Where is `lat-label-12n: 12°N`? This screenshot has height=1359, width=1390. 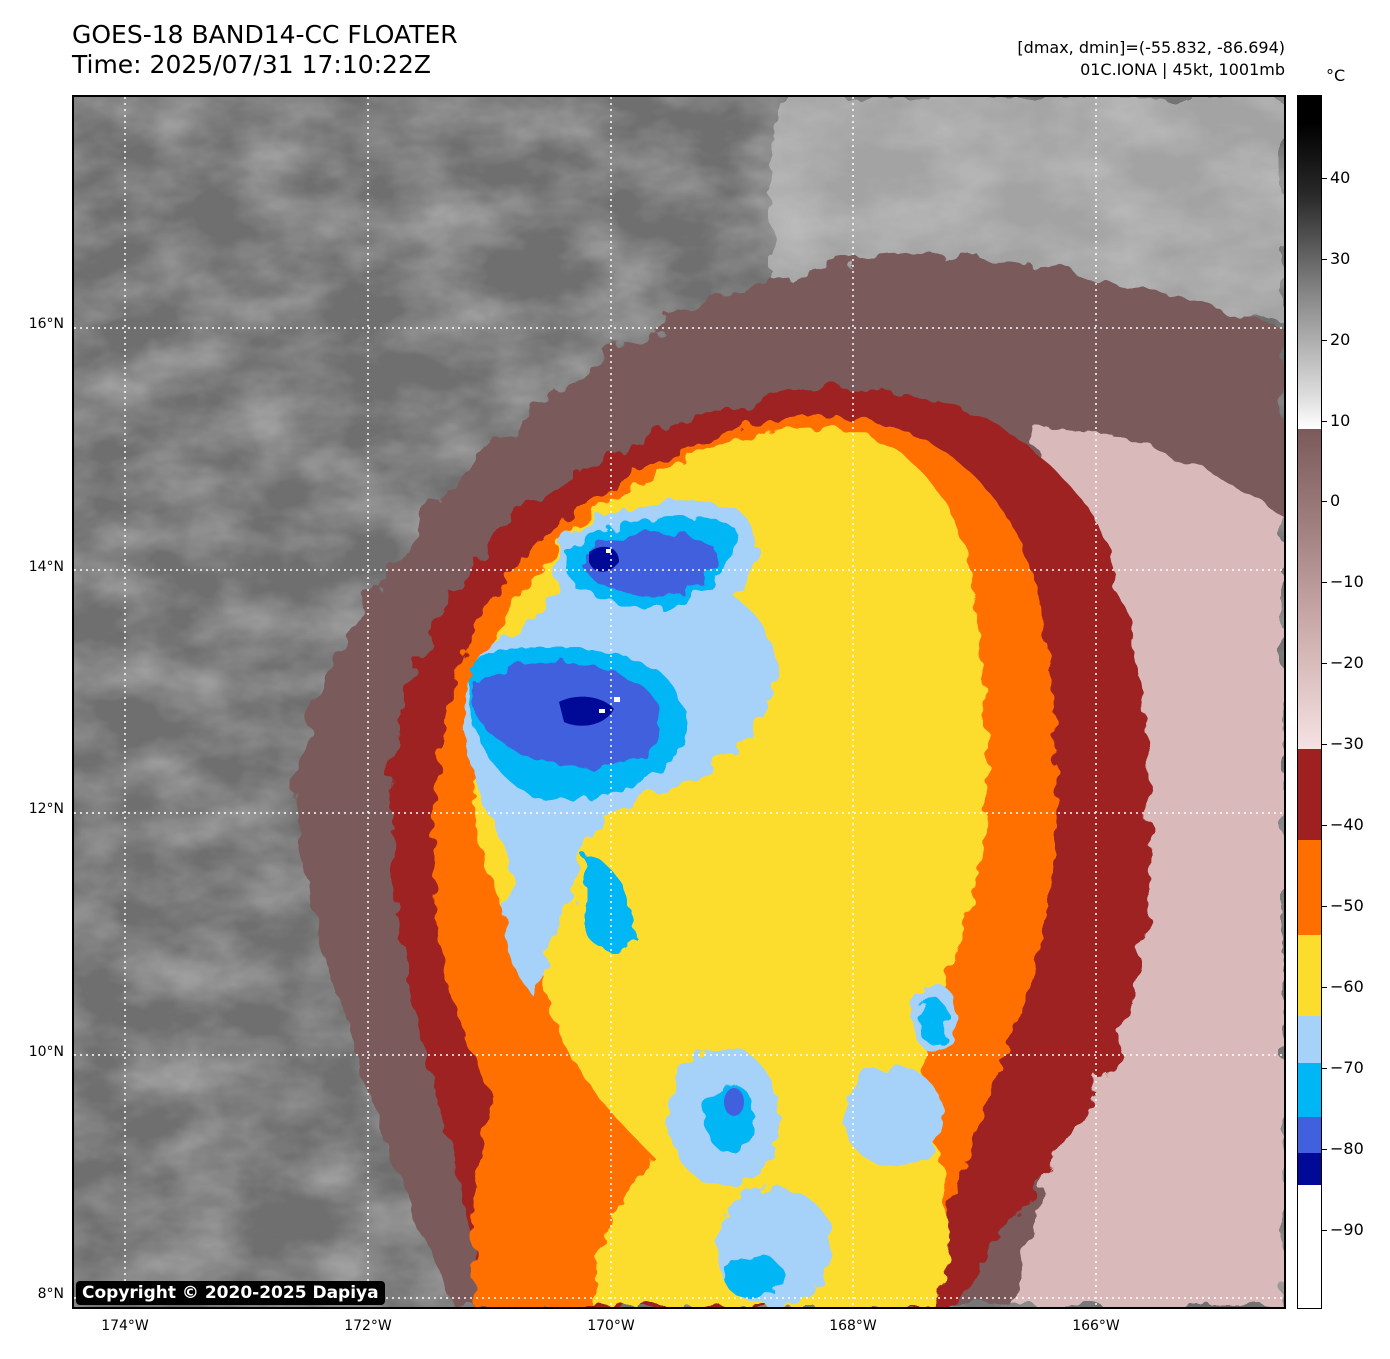
lat-label-12n: 12°N is located at coordinates (46, 809).